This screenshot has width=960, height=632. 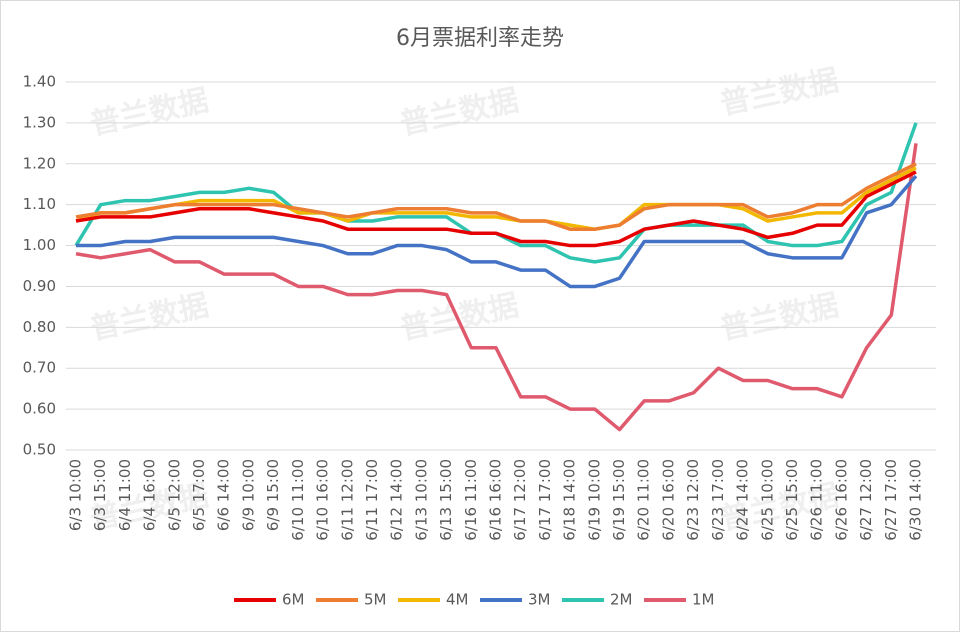 I want to click on x-tick-label: 6/6 14:00, so click(x=224, y=495).